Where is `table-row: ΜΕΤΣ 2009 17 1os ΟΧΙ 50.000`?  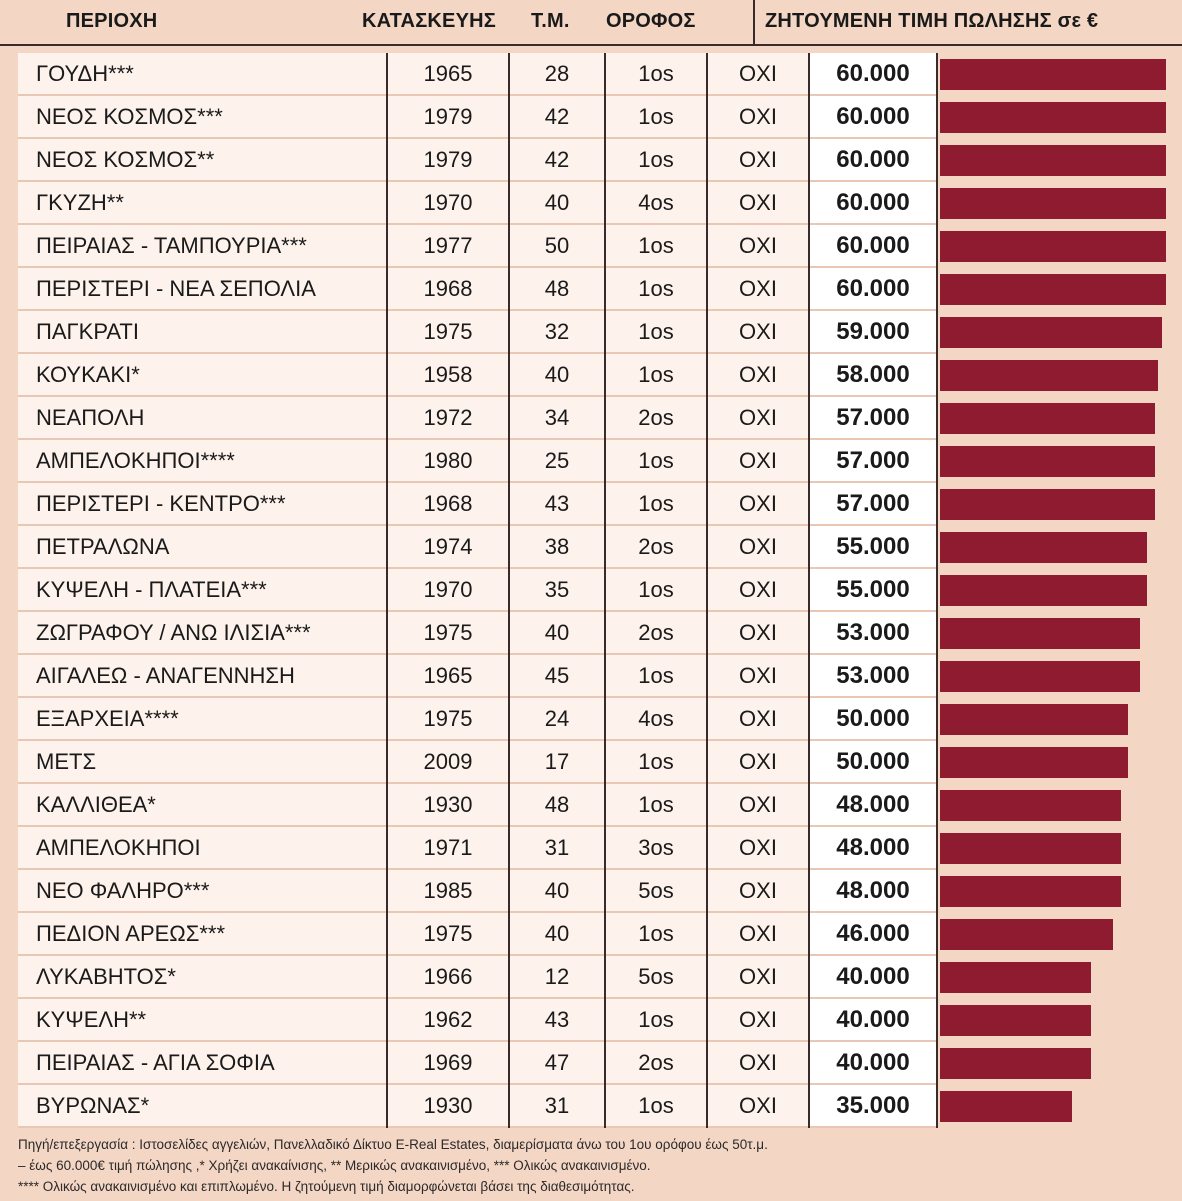
table-row: ΜΕΤΣ 2009 17 1os ΟΧΙ 50.000 is located at coordinates (594, 762).